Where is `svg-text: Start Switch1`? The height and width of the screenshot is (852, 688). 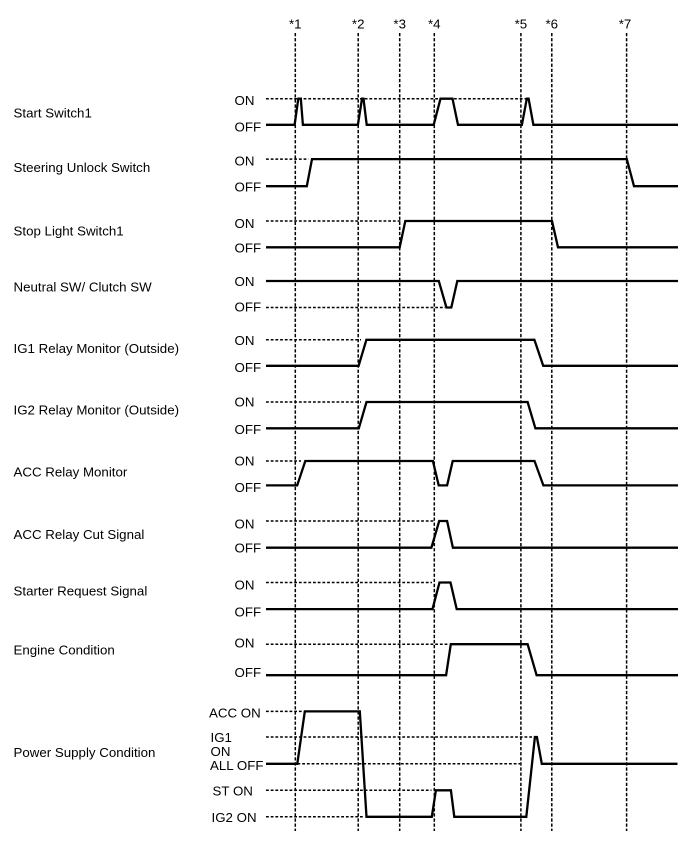 svg-text: Start Switch1 is located at coordinates (53, 113).